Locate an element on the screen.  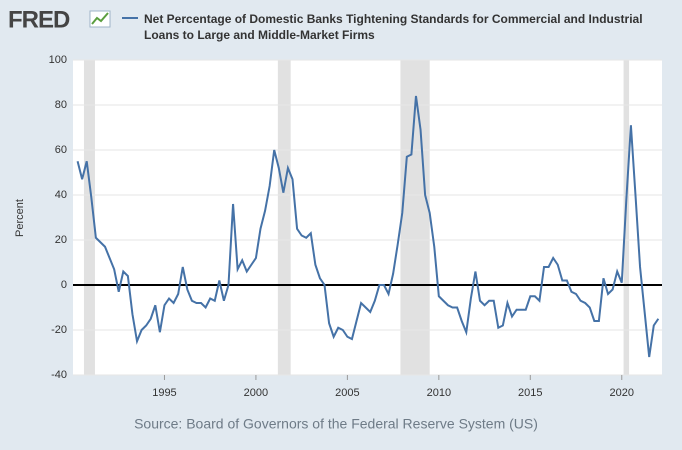
y-tick-label: -20 is located at coordinates (59, 330).